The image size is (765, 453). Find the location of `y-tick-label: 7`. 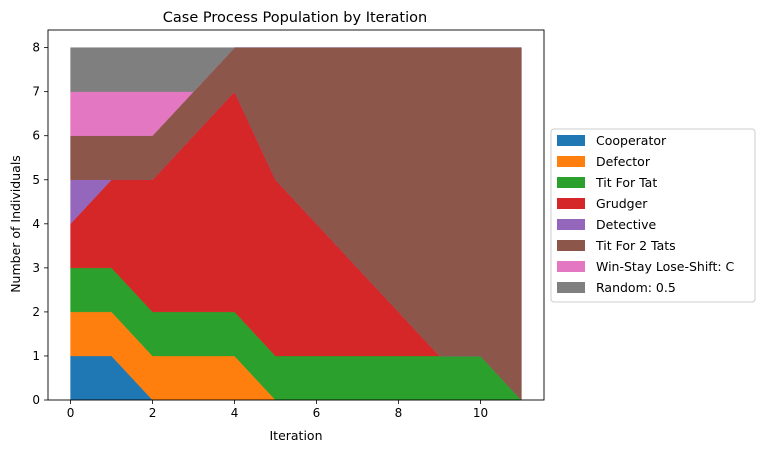

y-tick-label: 7 is located at coordinates (36, 92).